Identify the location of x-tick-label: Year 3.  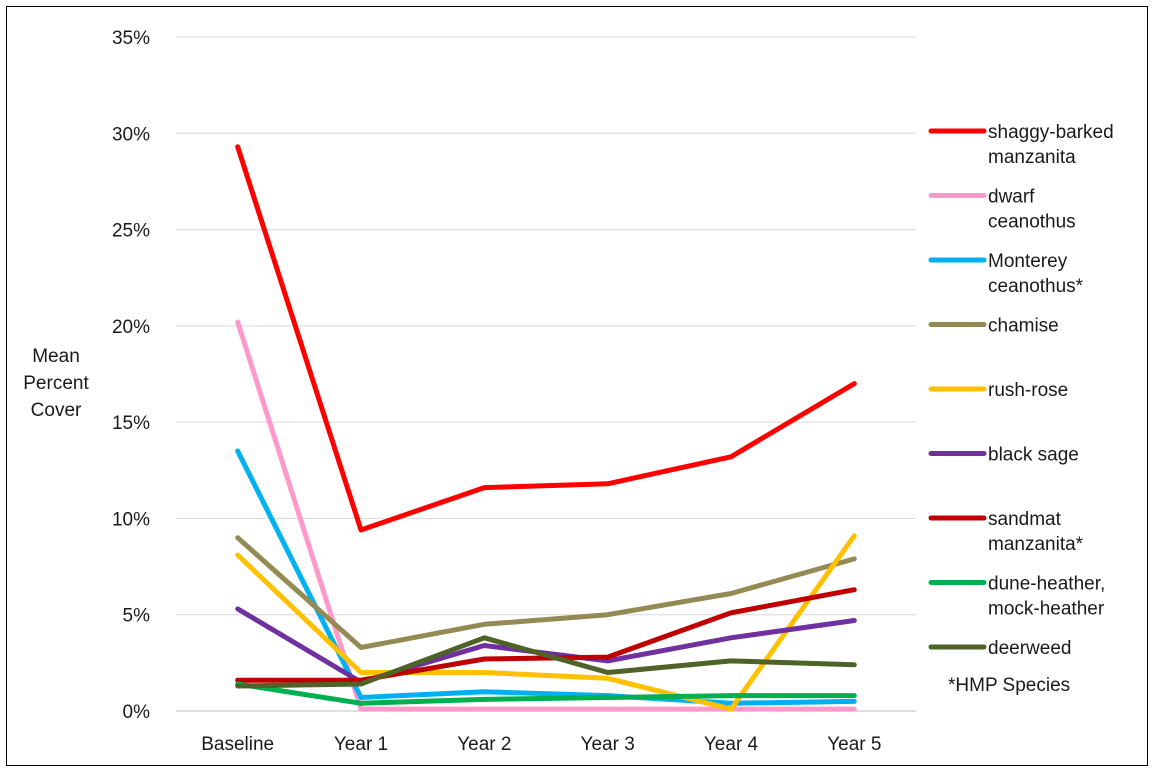
(608, 744).